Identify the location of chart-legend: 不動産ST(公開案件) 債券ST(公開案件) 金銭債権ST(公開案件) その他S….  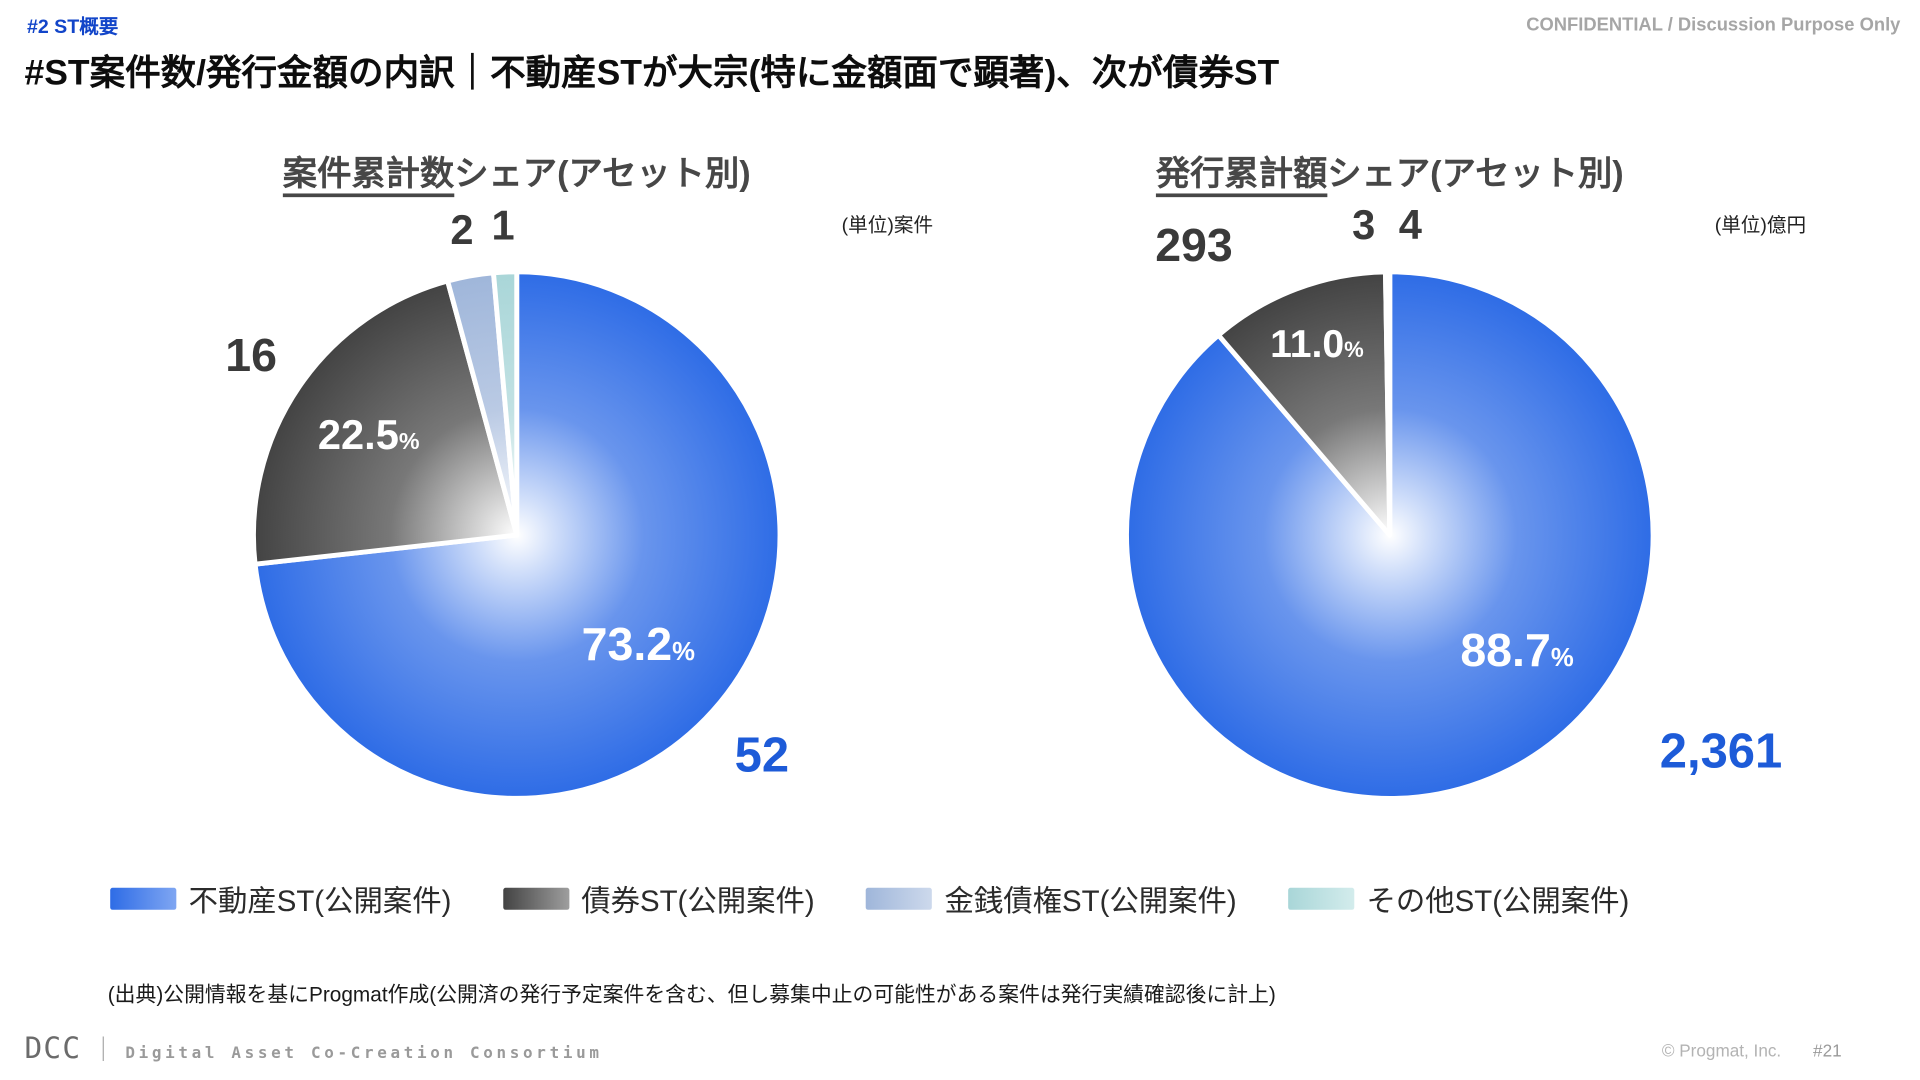
(869, 898).